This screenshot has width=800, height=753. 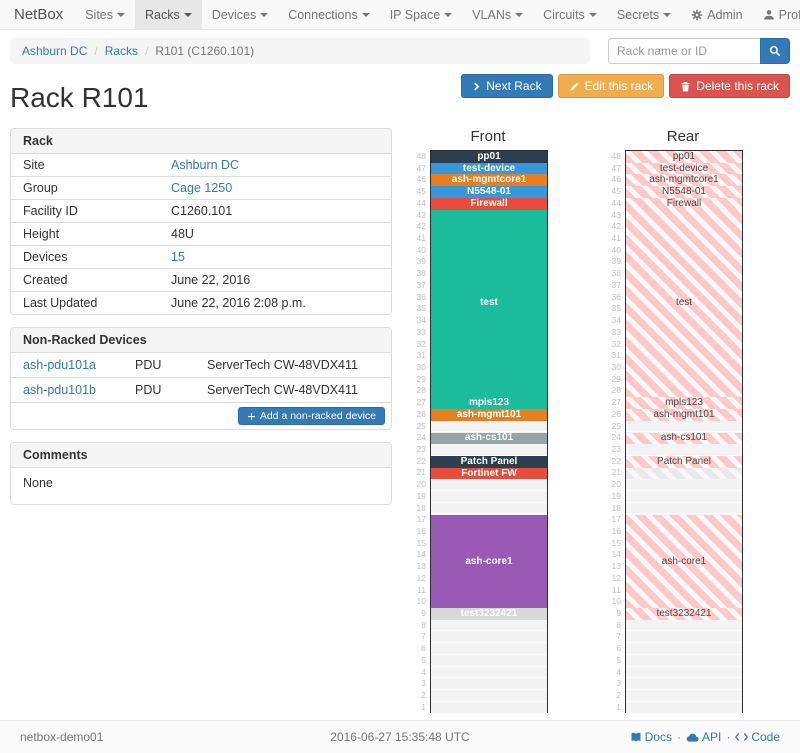 I want to click on nav-item-admin: Admin, so click(x=716, y=14).